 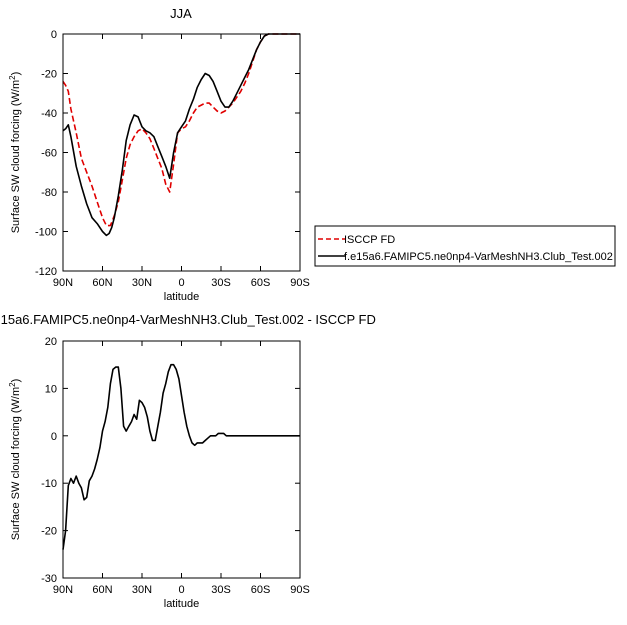 What do you see at coordinates (16, 381) in the screenshot?
I see `bottom-y-axis-label-end: )` at bounding box center [16, 381].